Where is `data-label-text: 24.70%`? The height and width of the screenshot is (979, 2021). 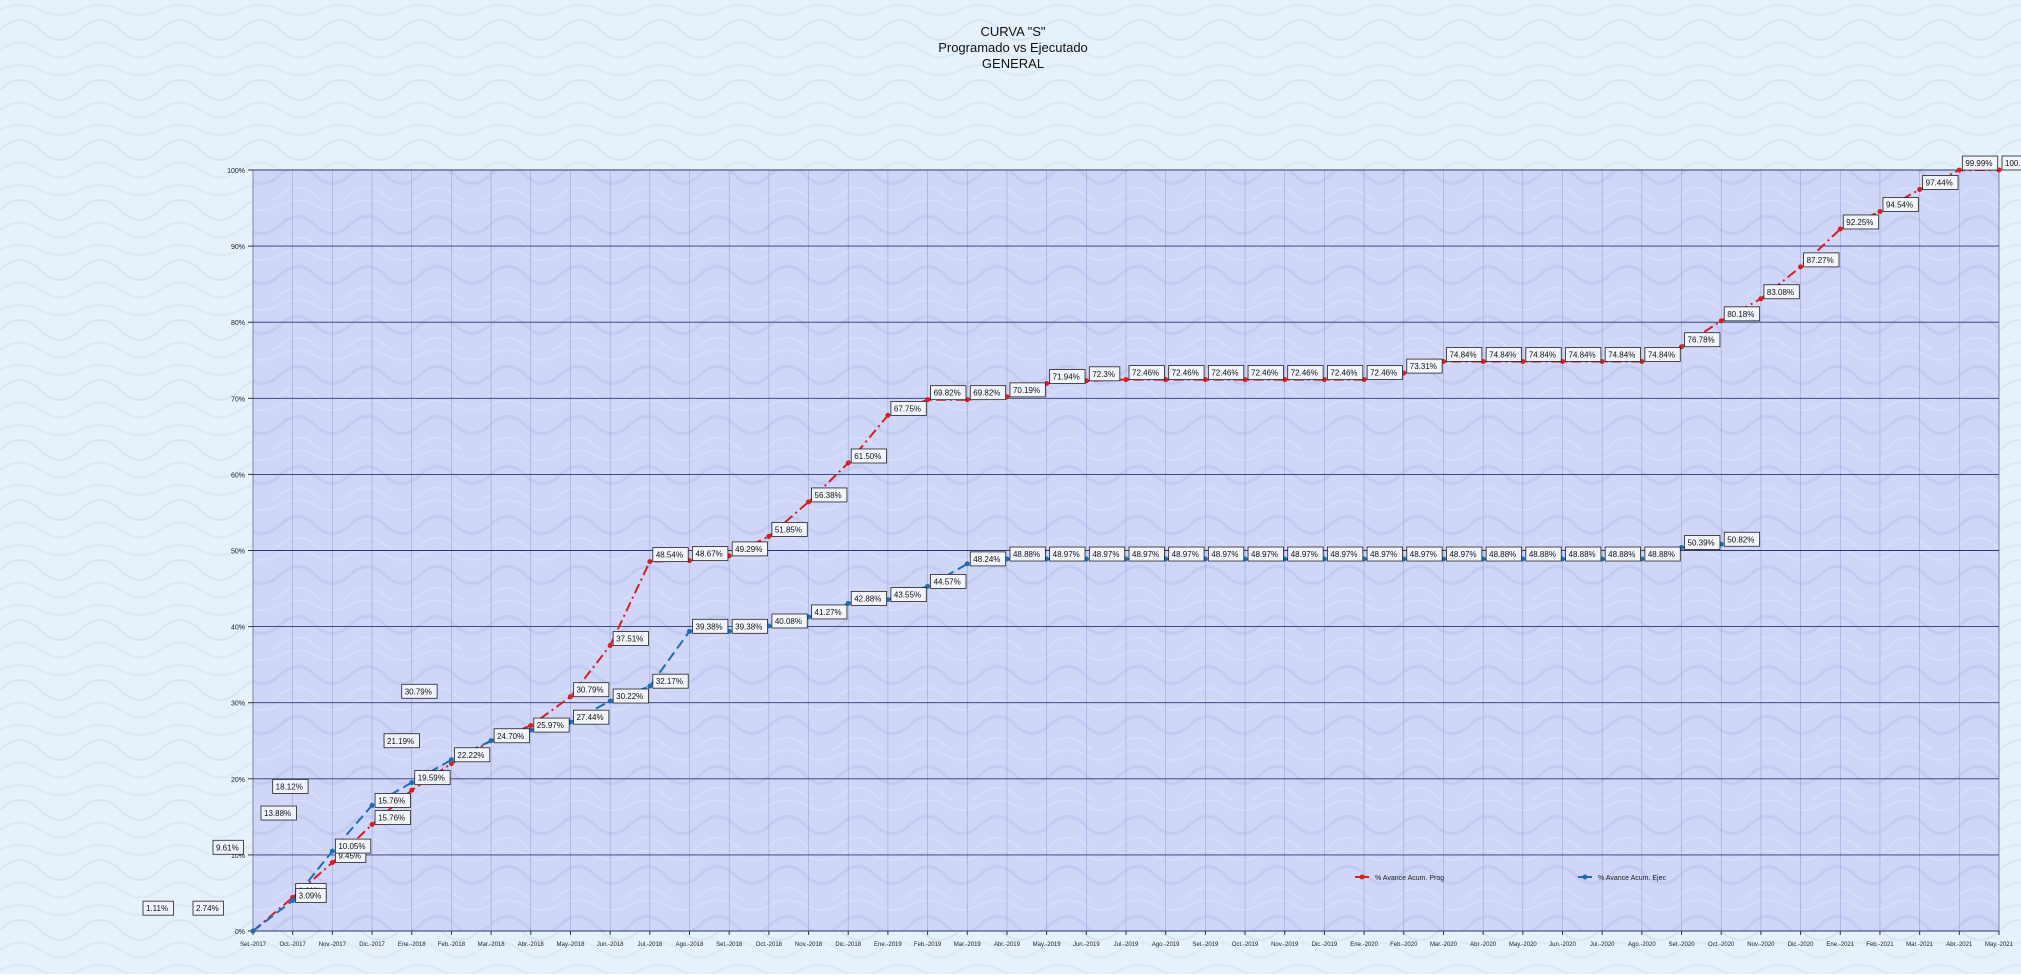
data-label-text: 24.70% is located at coordinates (510, 736).